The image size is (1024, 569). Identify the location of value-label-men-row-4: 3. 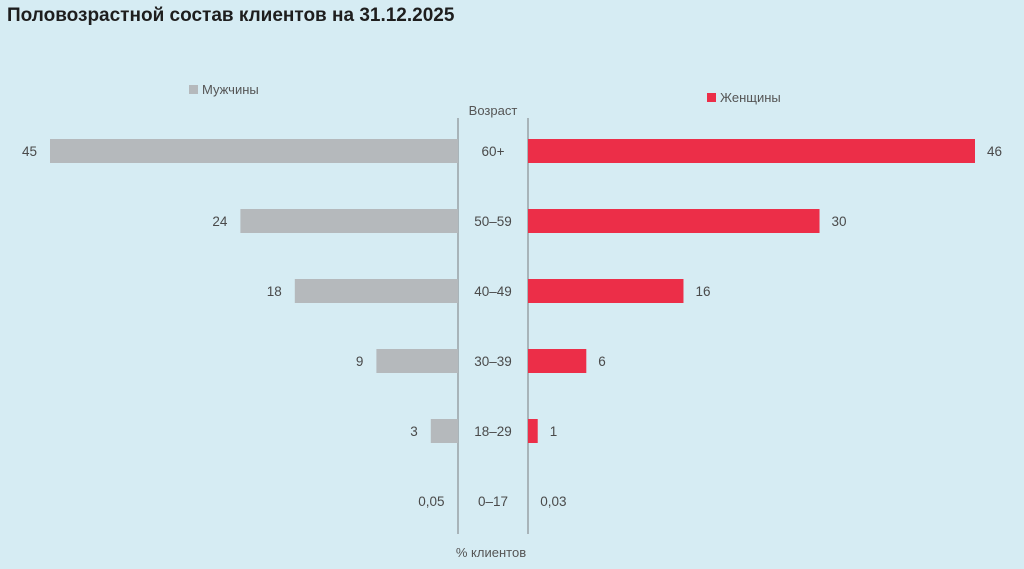
(414, 431).